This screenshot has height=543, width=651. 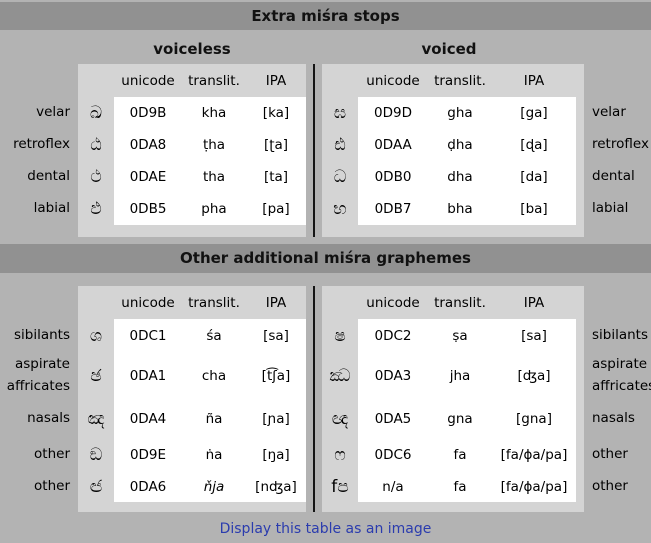 What do you see at coordinates (460, 145) in the screenshot?
I see `translit-cell: ḍha` at bounding box center [460, 145].